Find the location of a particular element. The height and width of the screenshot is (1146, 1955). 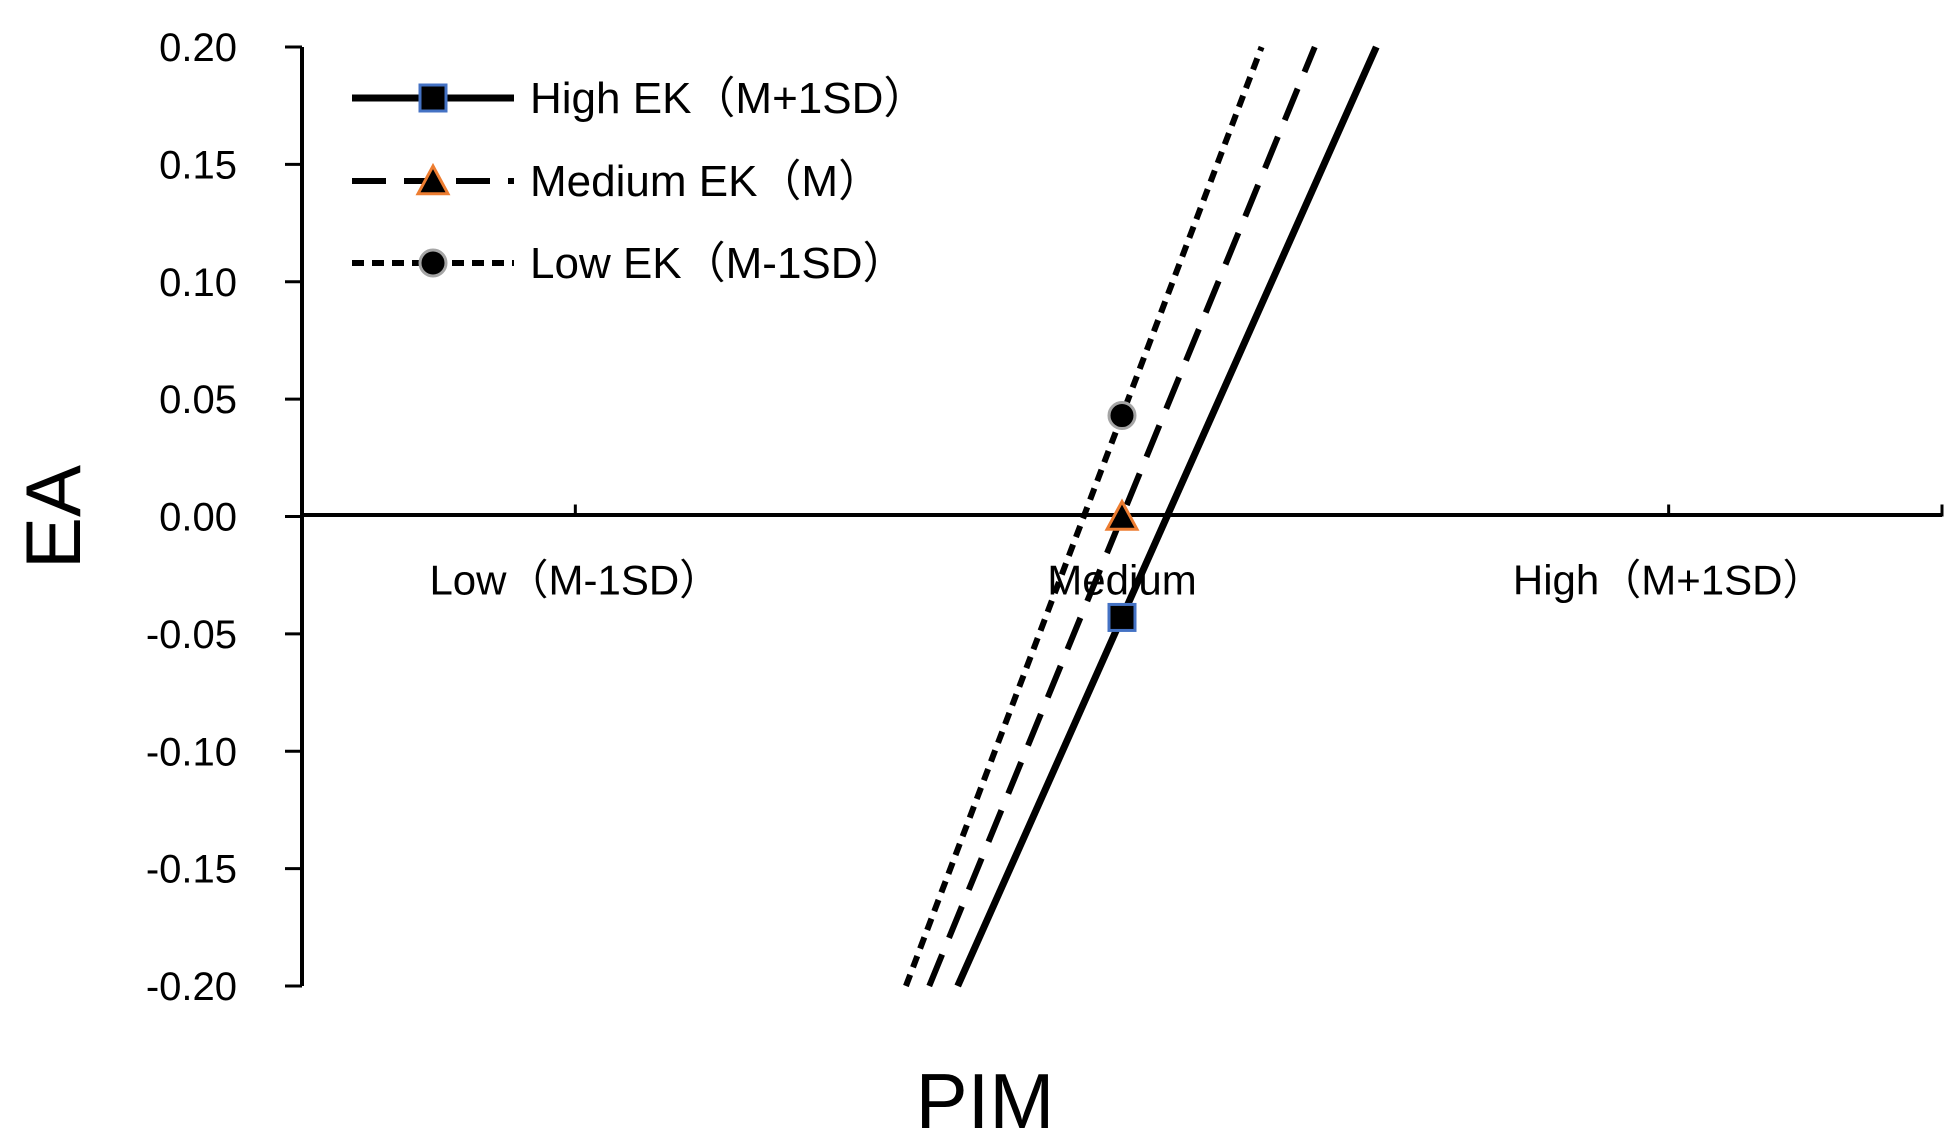

y-tick-label: 0.20 is located at coordinates (198, 48).